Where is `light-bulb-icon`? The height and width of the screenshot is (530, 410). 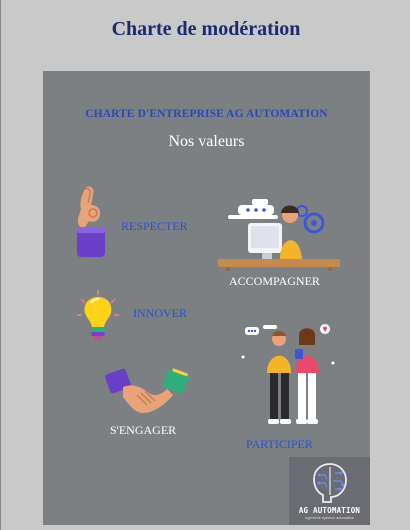
light-bulb-icon is located at coordinates (98, 315).